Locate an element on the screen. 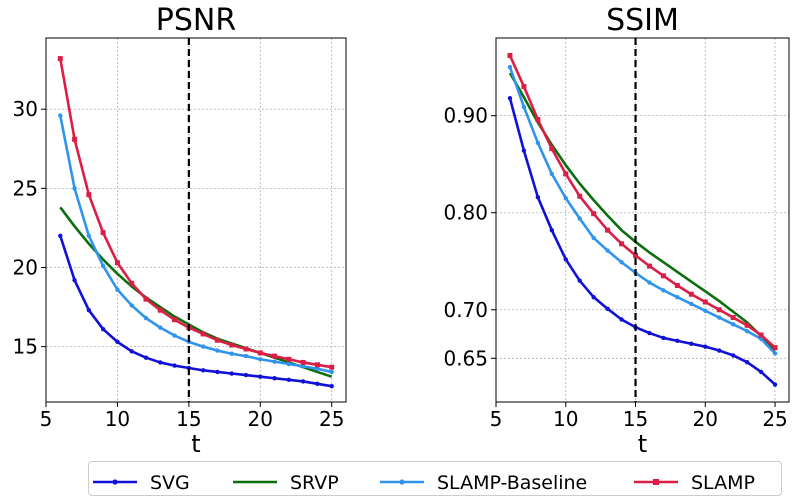  legend is located at coordinates (435, 478).